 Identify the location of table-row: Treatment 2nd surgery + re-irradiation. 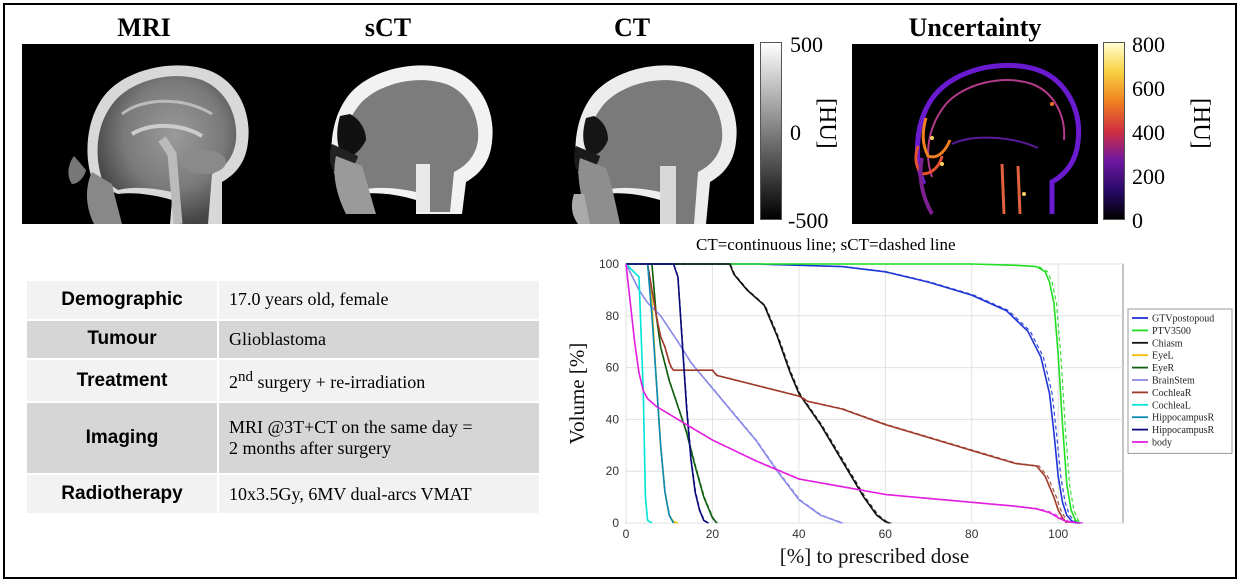
(283, 380).